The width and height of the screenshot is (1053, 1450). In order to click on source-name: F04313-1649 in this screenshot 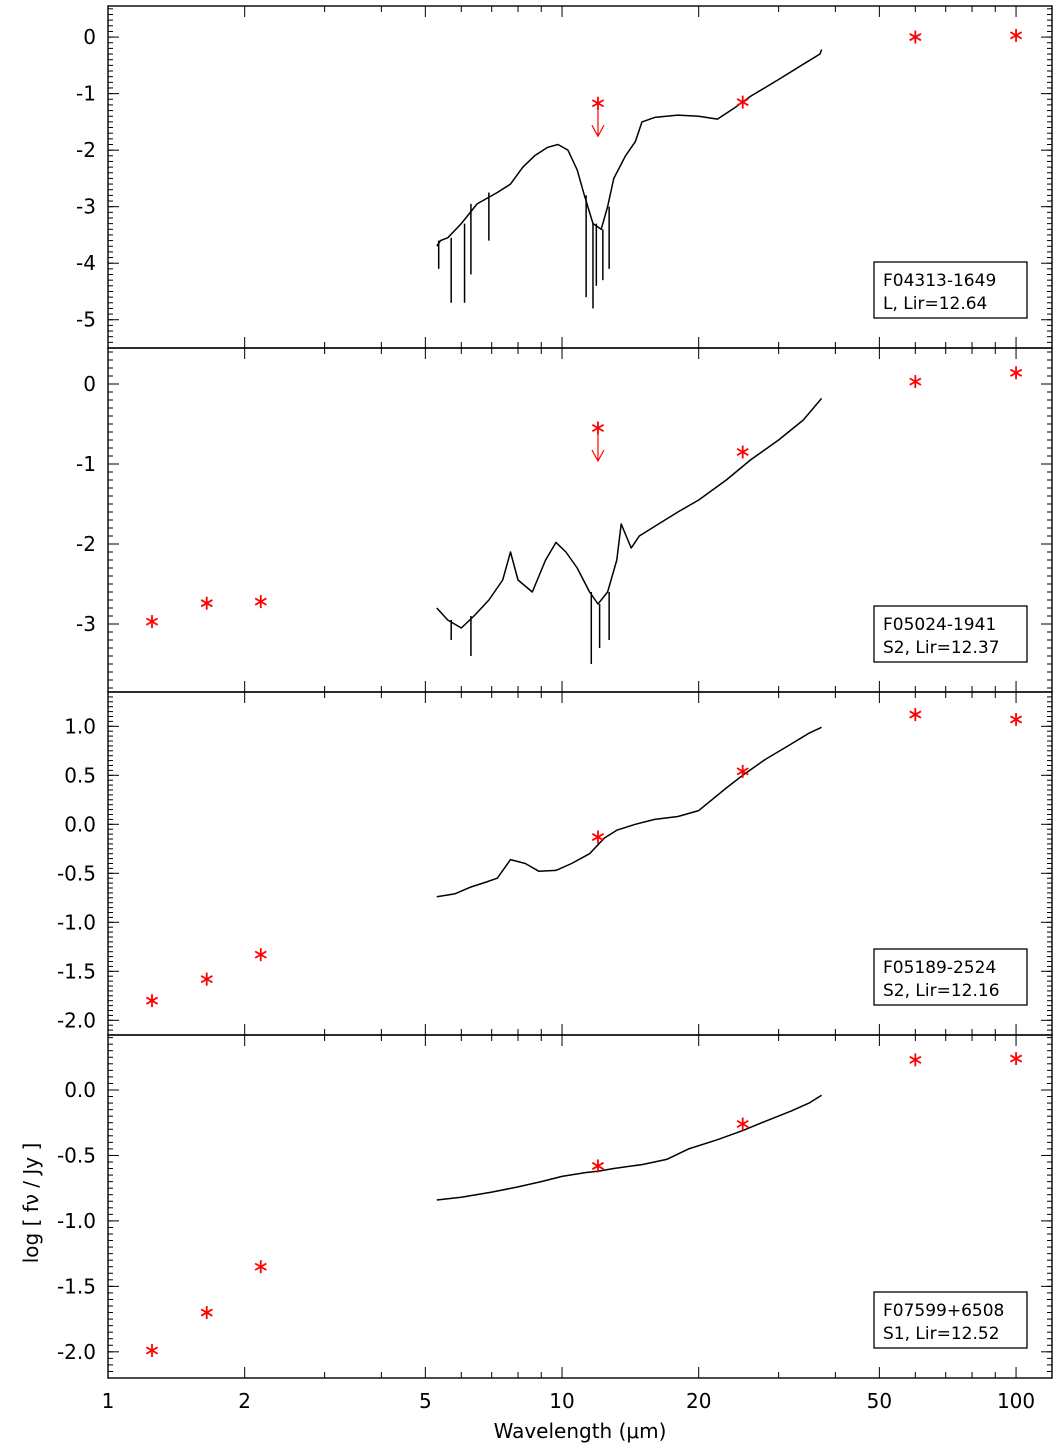, I will do `click(939, 281)`.